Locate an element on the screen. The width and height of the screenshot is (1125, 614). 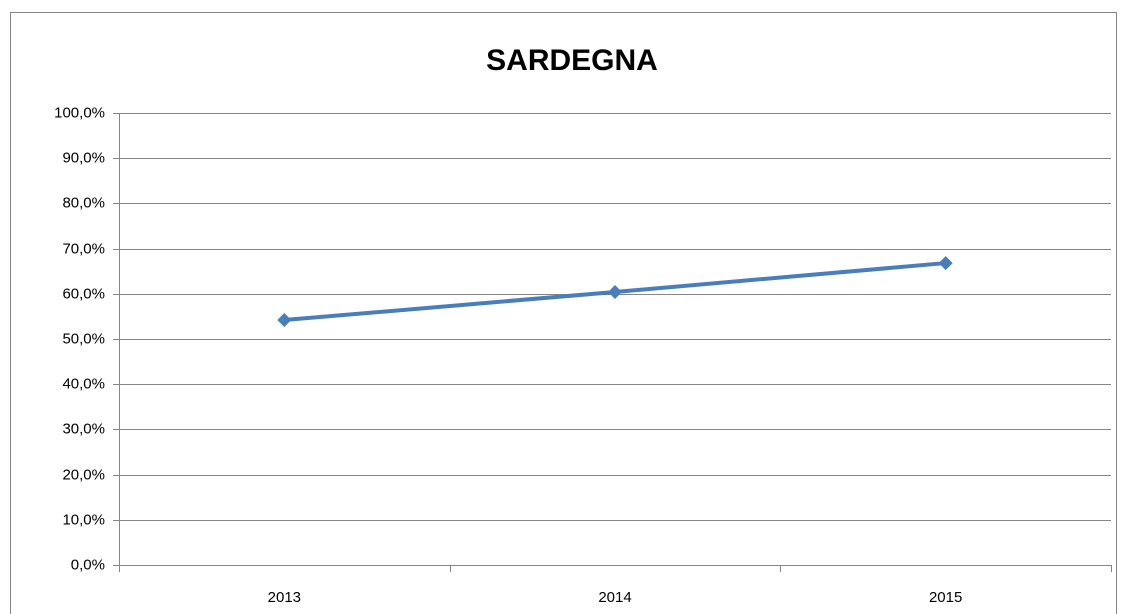
y-tick-label: 50,0% is located at coordinates (83, 338).